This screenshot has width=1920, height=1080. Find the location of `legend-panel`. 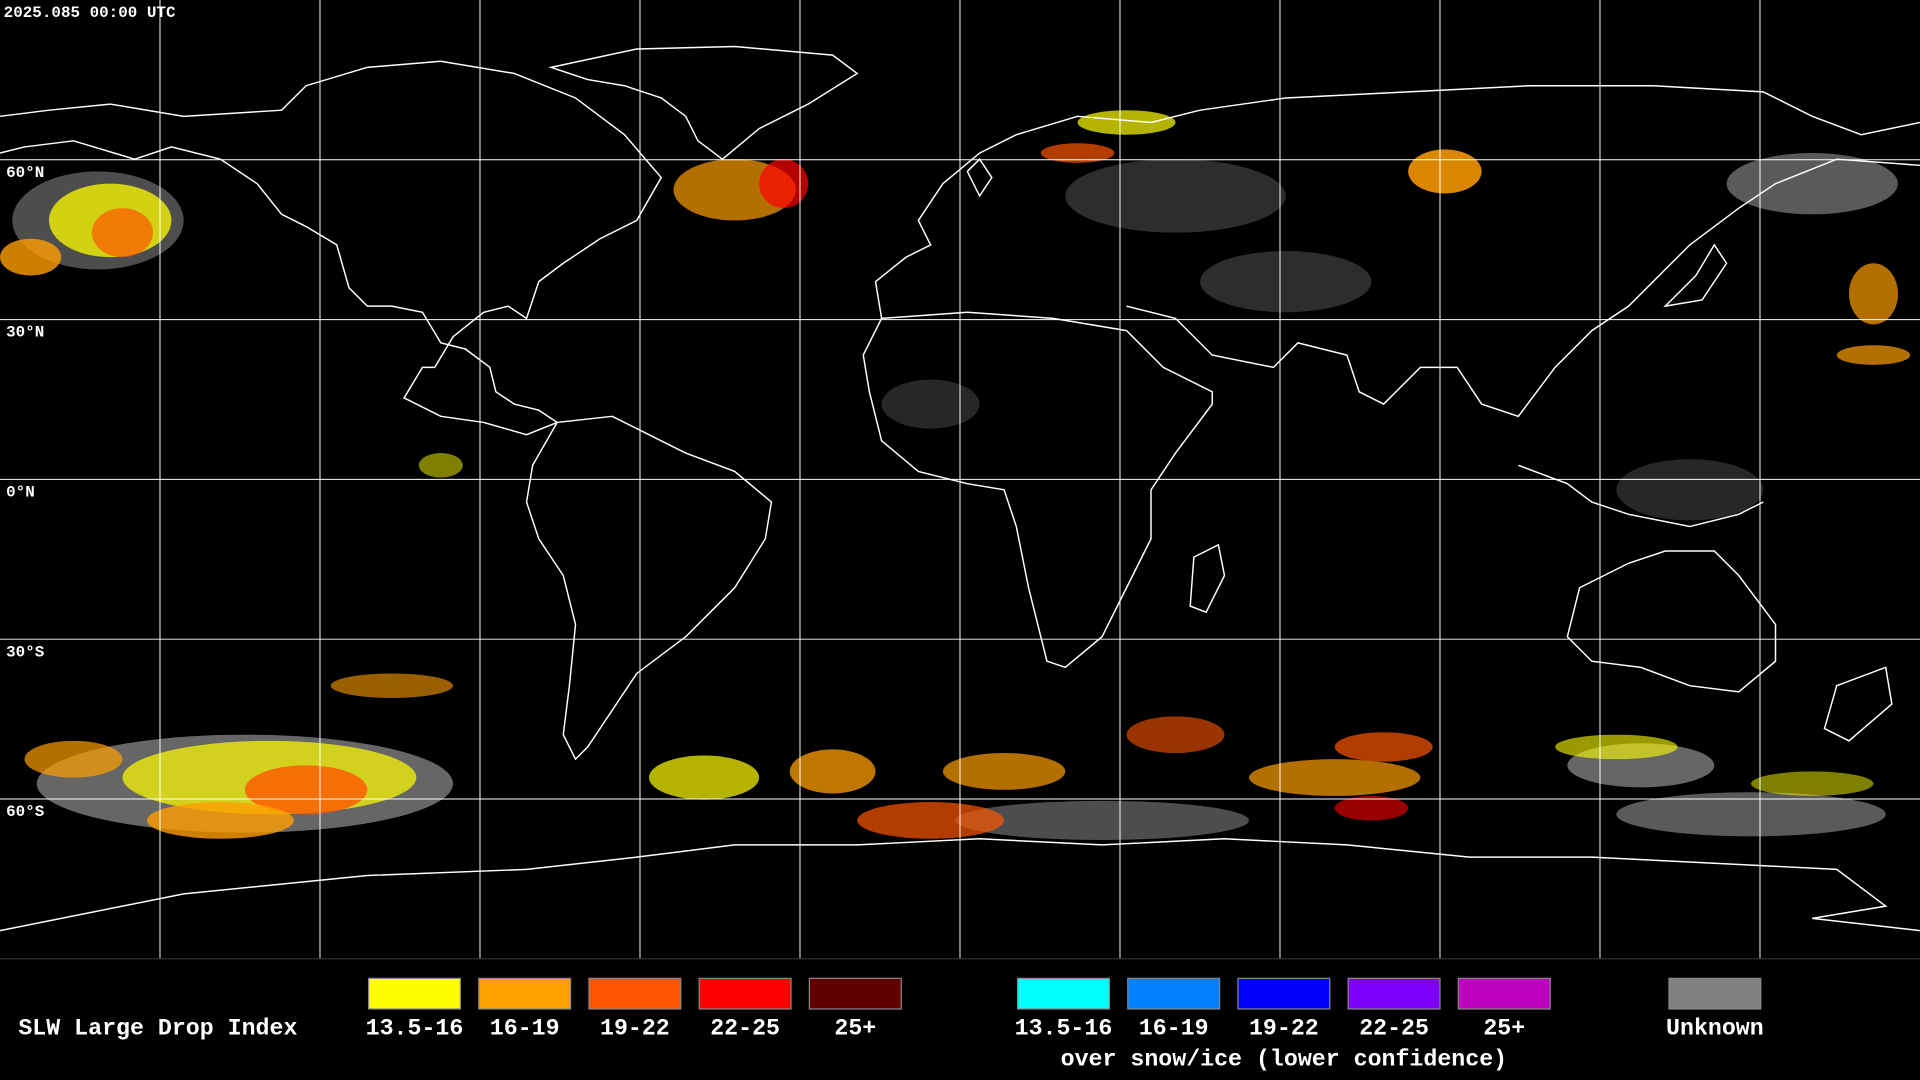

legend-panel is located at coordinates (960, 1019).